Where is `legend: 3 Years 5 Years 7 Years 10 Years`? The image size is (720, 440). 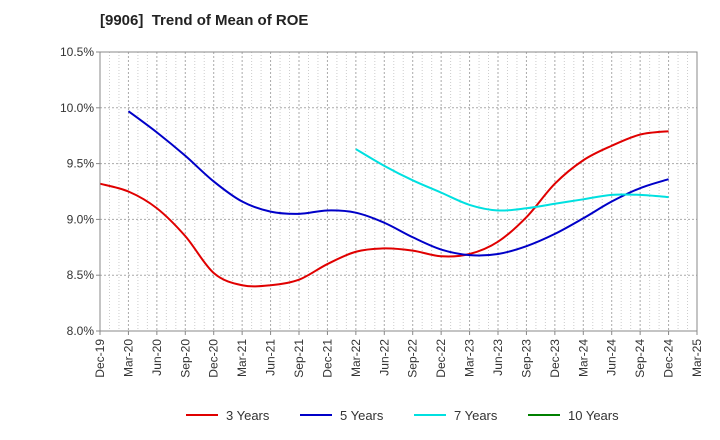 legend: 3 Years 5 Years 7 Years 10 Years is located at coordinates (402, 415).